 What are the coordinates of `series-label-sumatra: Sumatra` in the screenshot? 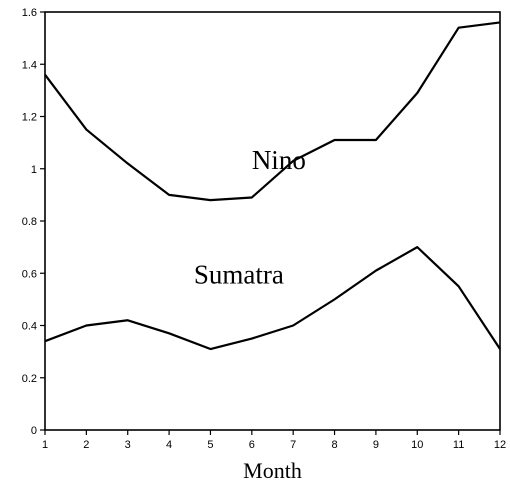 It's located at (239, 275).